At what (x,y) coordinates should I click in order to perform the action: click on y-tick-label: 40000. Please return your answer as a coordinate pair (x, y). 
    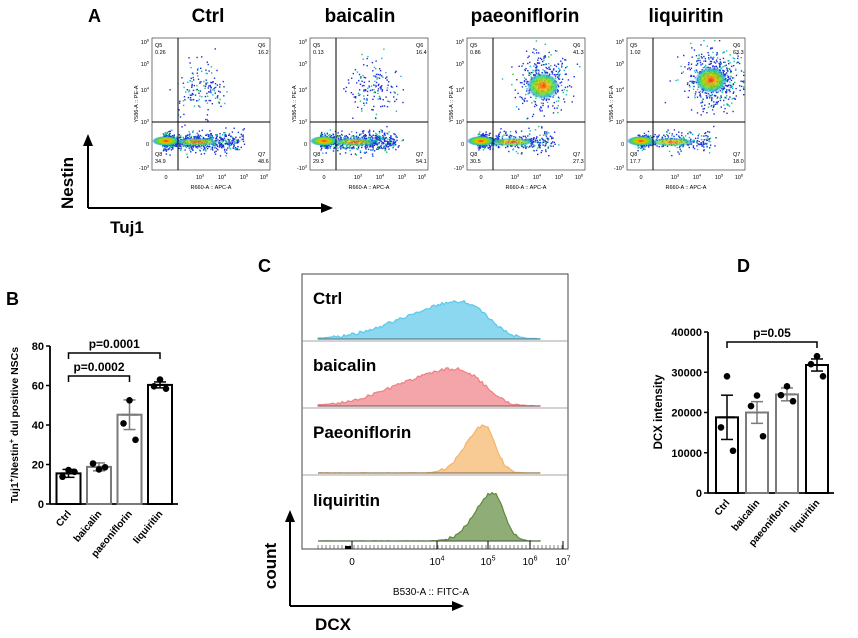
    Looking at the image, I should click on (686, 333).